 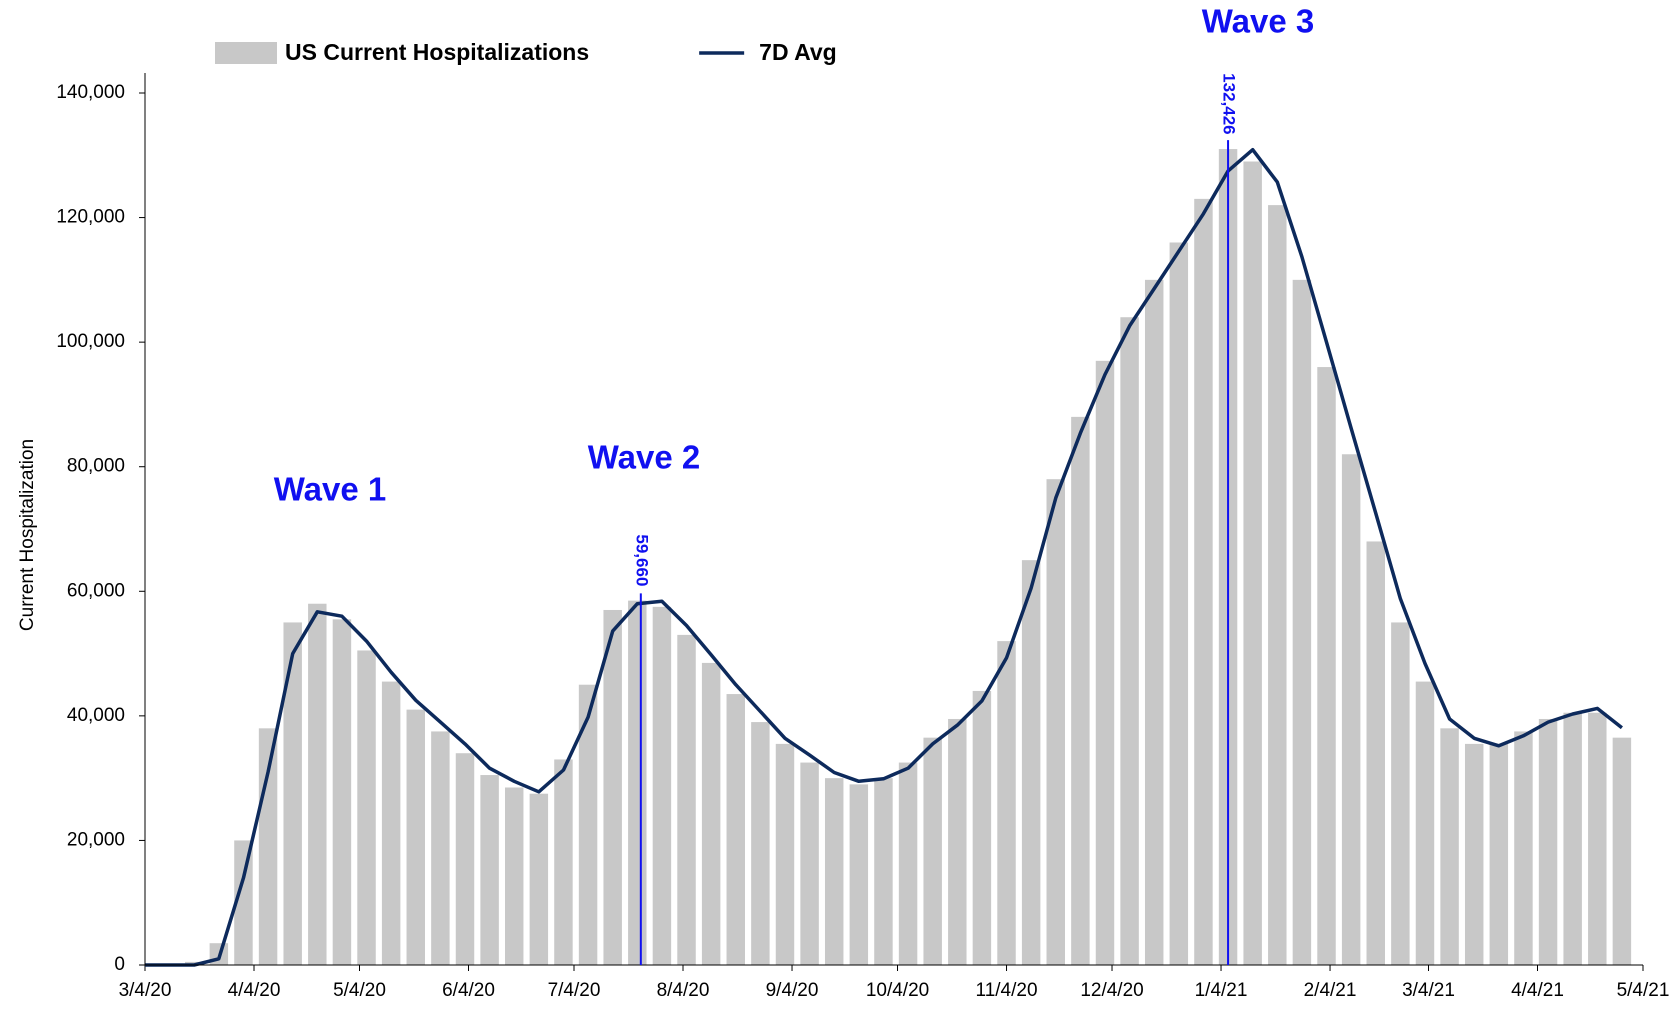 What do you see at coordinates (1330, 990) in the screenshot?
I see `x-tick-label: 2/4/21` at bounding box center [1330, 990].